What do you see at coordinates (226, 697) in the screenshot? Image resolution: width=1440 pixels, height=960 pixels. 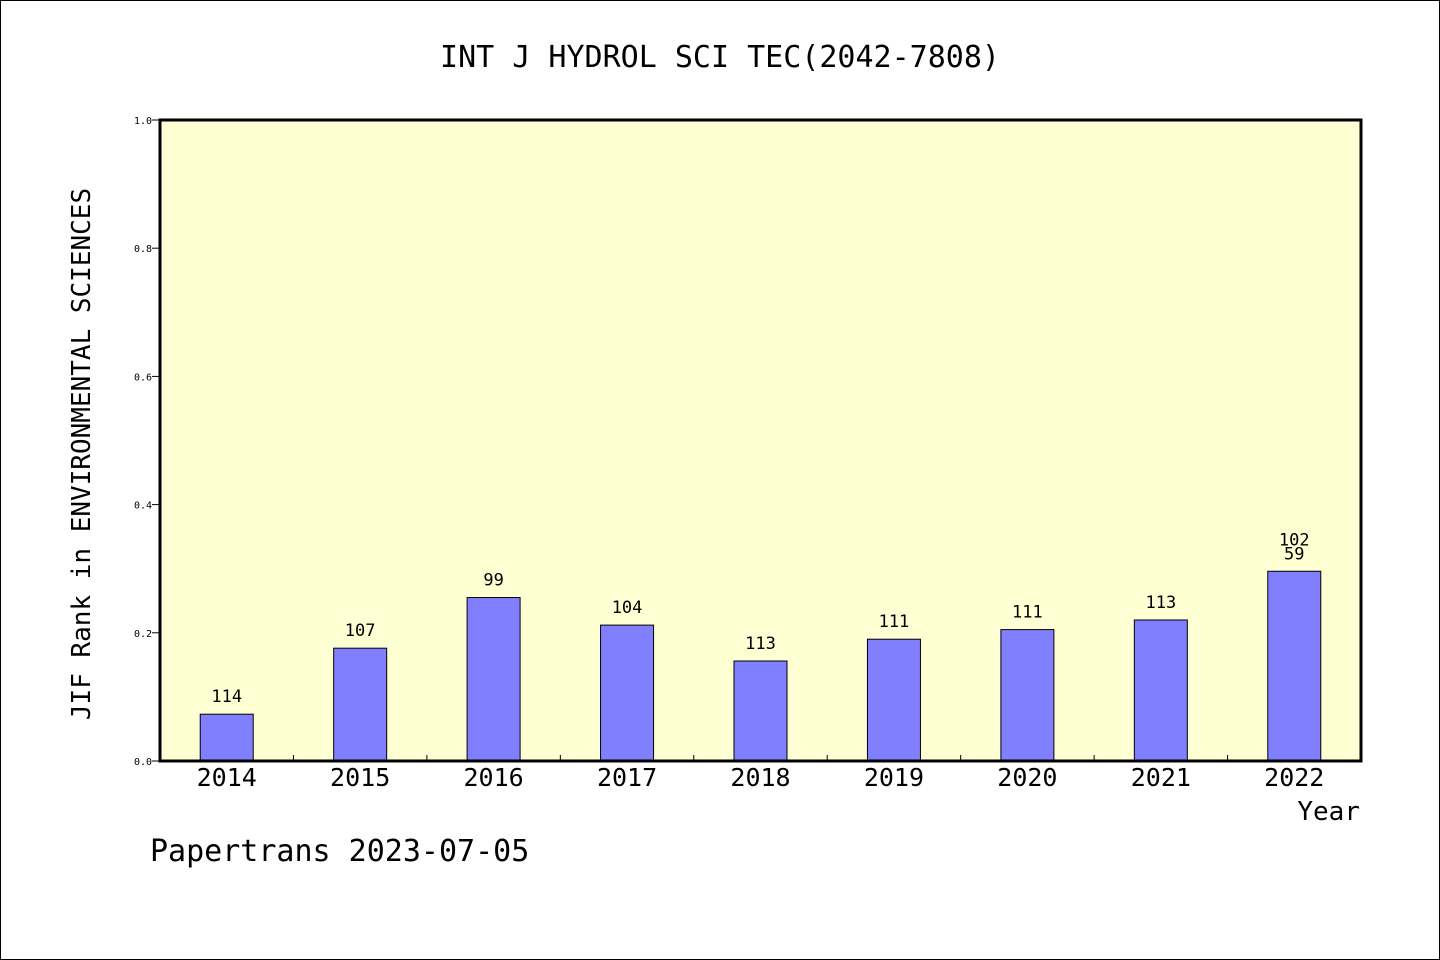 I see `bar-value-label: 114` at bounding box center [226, 697].